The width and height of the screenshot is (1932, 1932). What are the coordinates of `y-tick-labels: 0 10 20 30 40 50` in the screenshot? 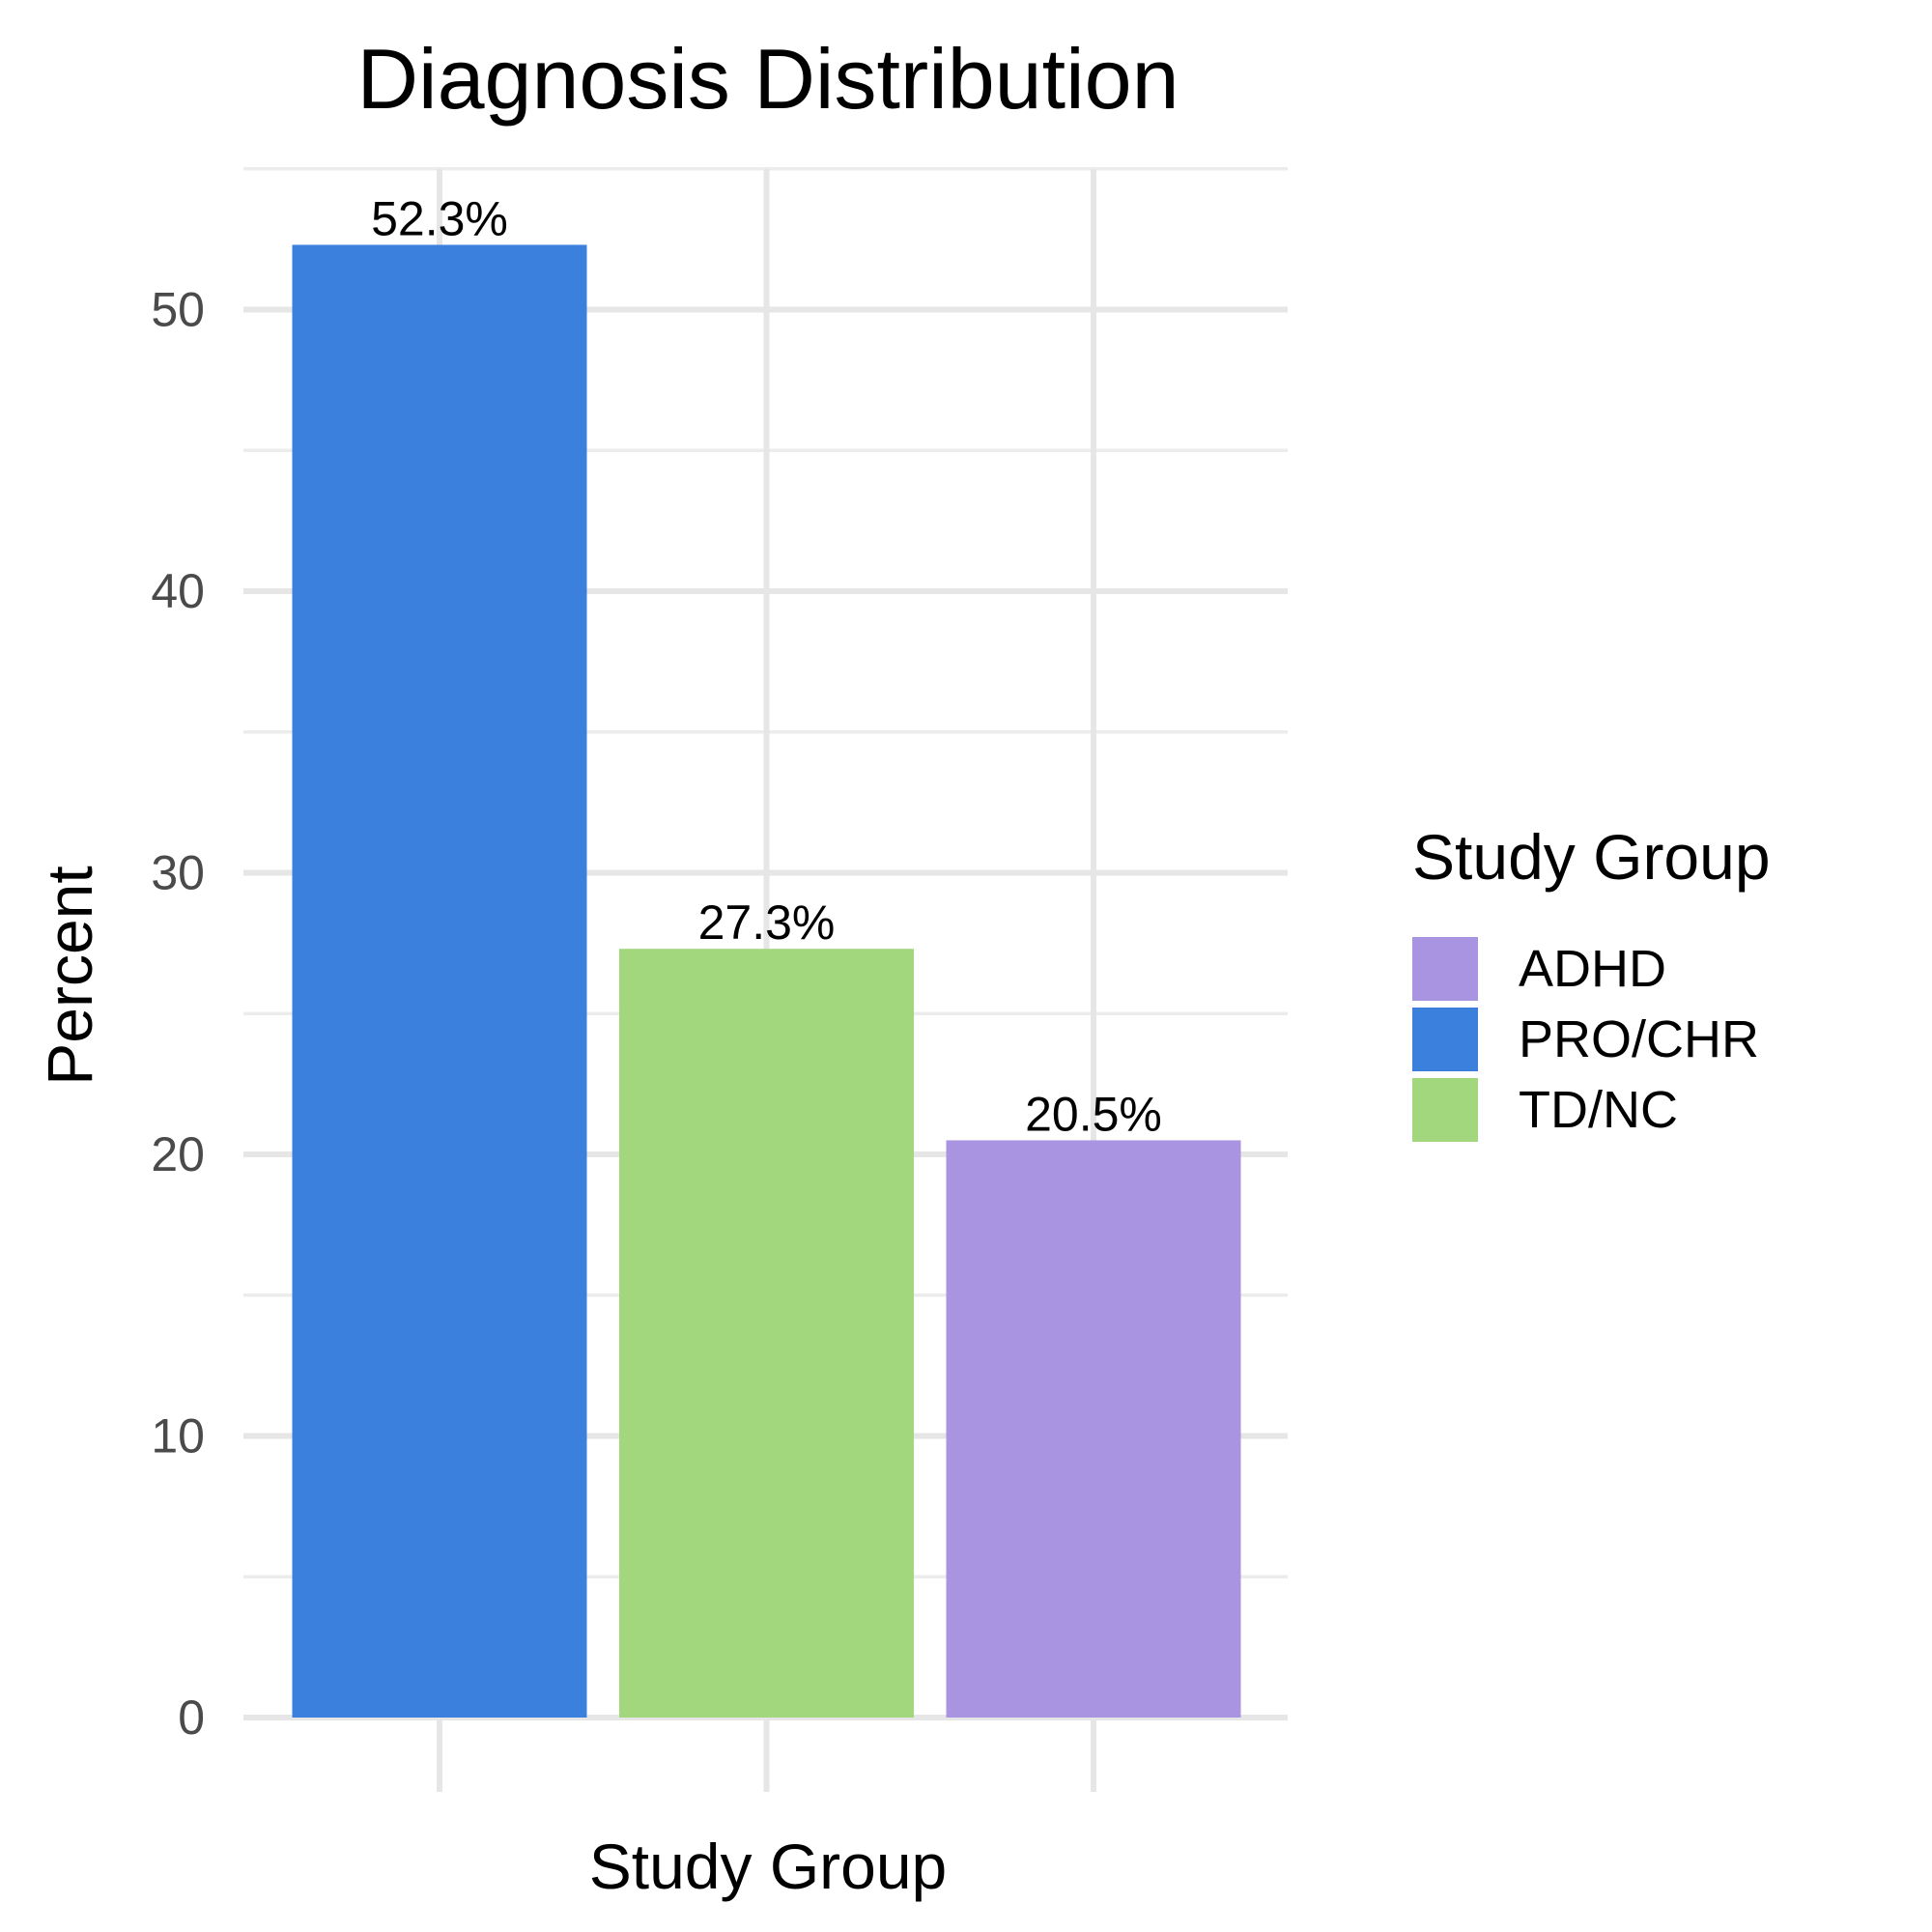 It's located at (178, 1014).